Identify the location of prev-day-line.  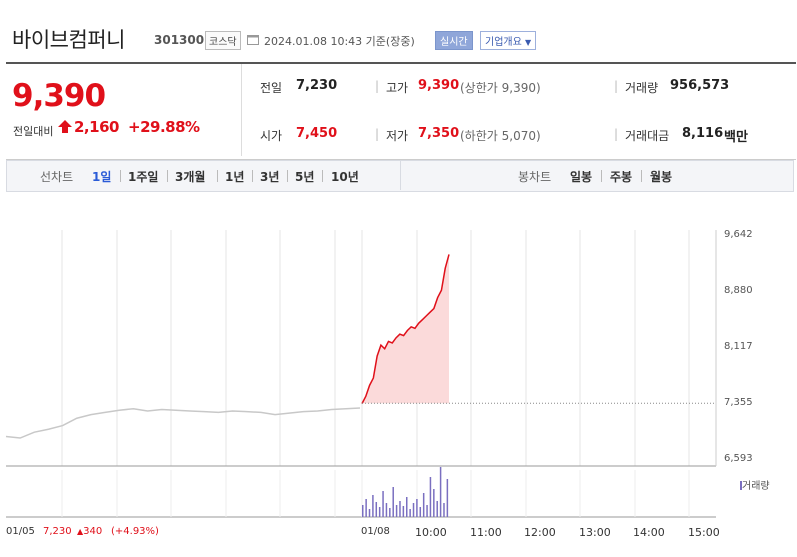
(183, 423).